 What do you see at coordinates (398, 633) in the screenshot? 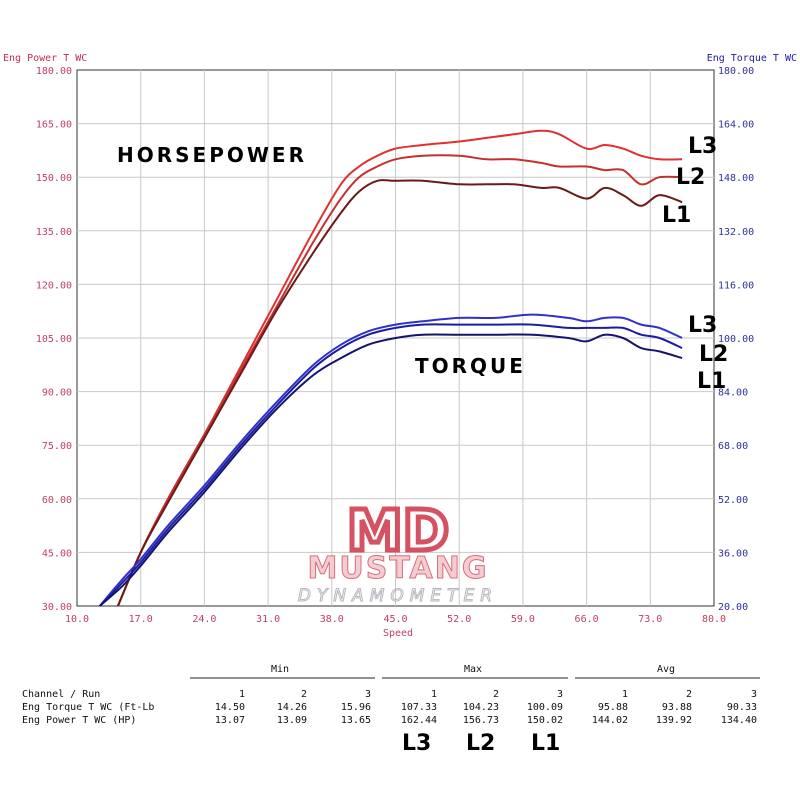
I see `x-axis-title: Speed` at bounding box center [398, 633].